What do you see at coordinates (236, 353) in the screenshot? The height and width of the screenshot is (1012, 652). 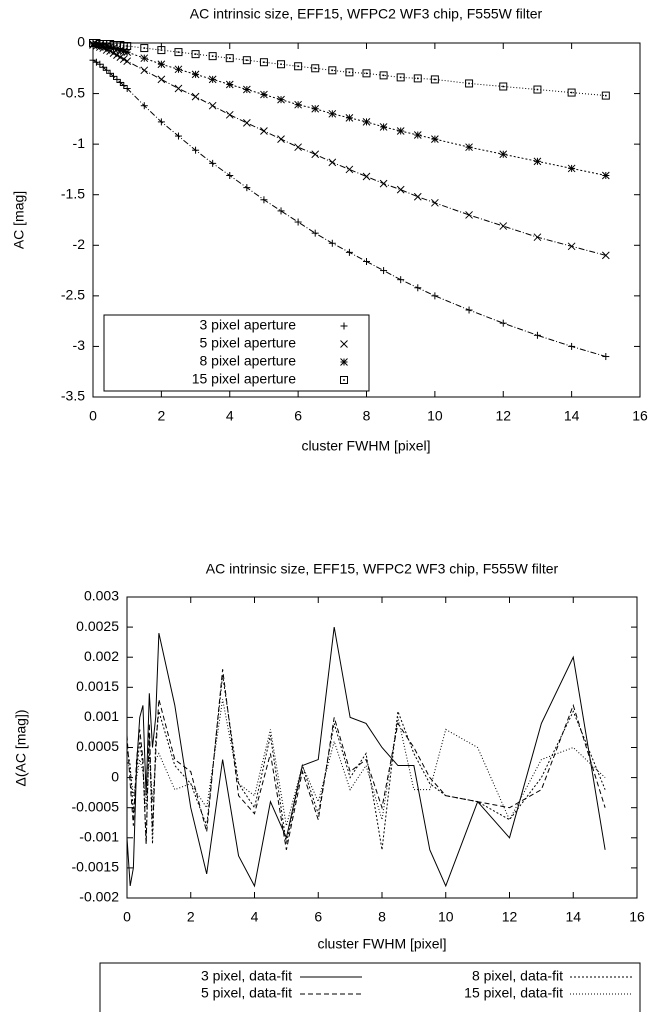 I see `legend-box` at bounding box center [236, 353].